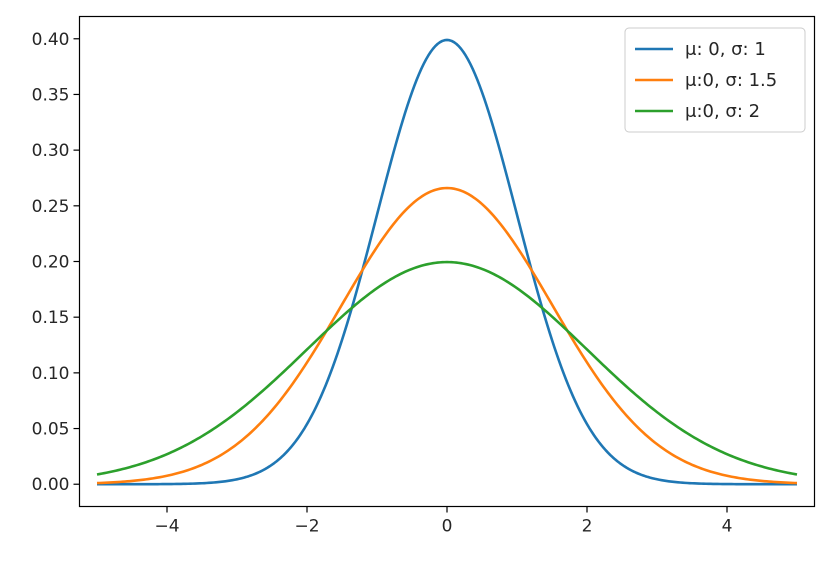 This screenshot has width=840, height=561. Describe the element at coordinates (51, 263) in the screenshot. I see `y-tick-label: 0.20` at that location.